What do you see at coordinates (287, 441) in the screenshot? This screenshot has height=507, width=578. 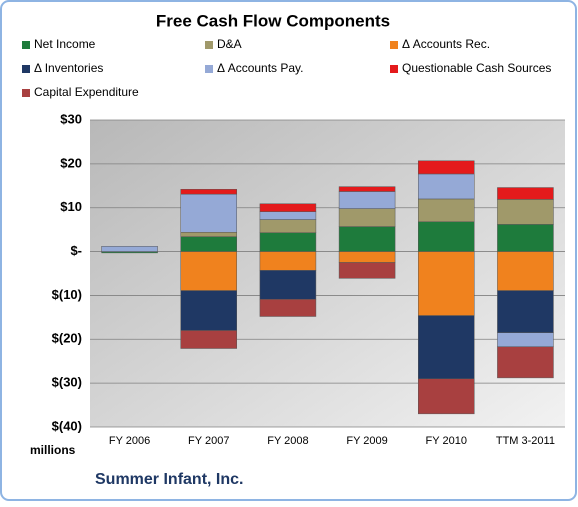 I see `x-tick-label: FY 2008` at bounding box center [287, 441].